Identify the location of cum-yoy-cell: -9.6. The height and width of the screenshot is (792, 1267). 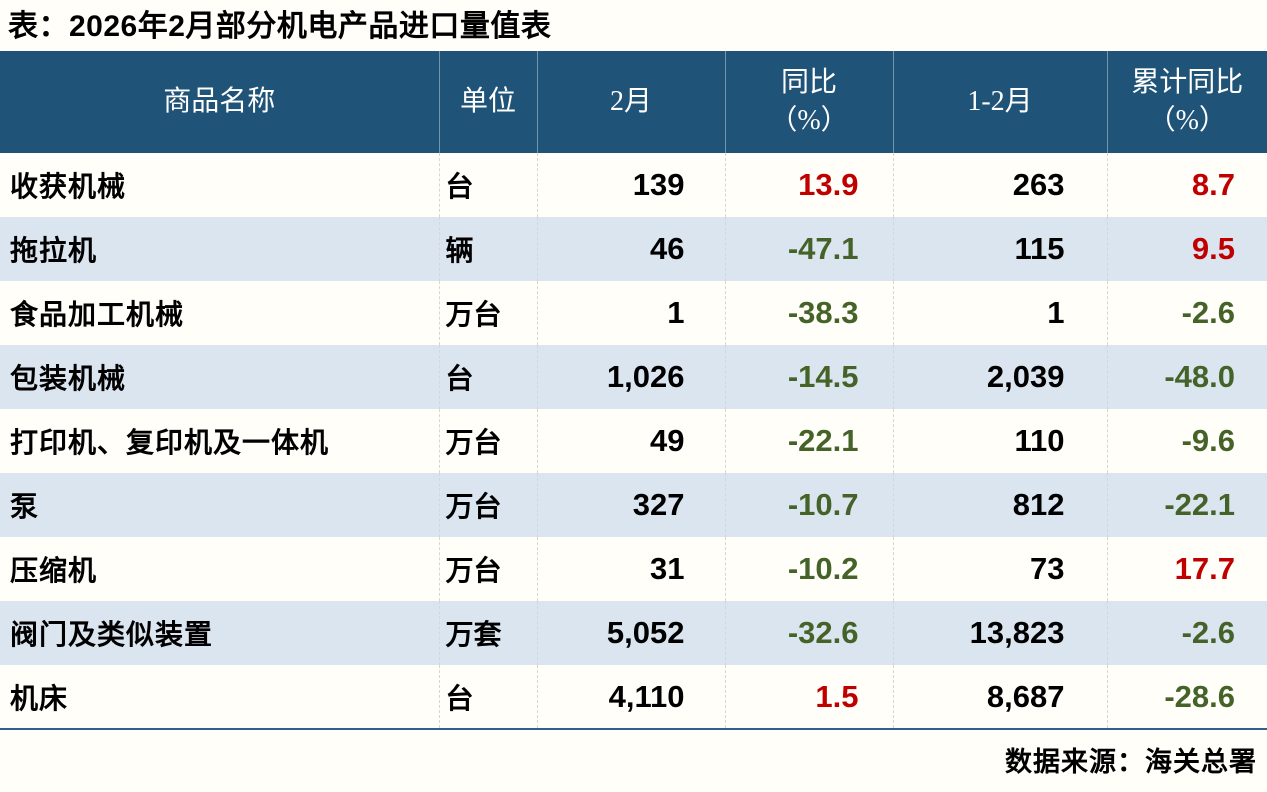
(1187, 441).